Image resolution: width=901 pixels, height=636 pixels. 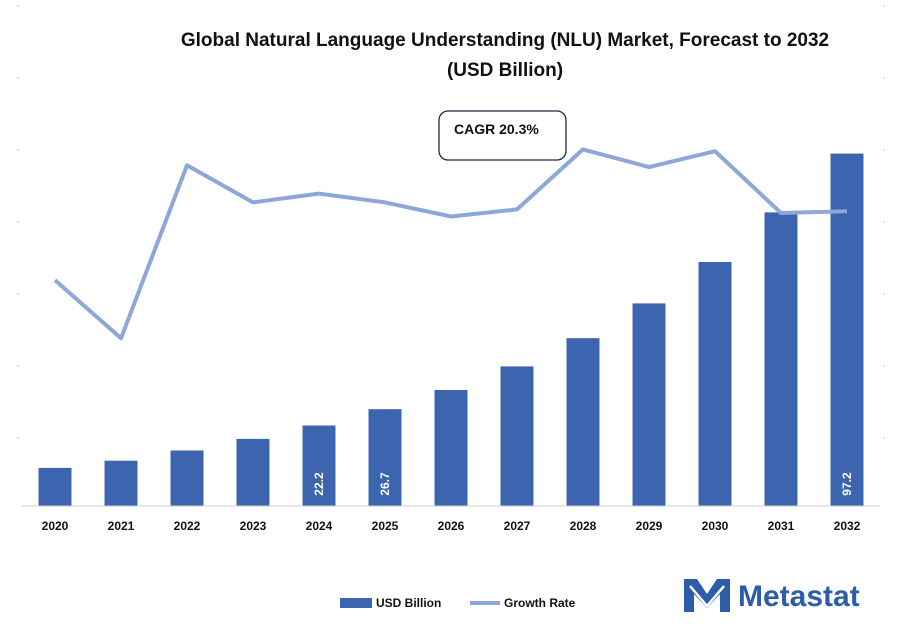 I want to click on bar-2031, so click(x=781, y=359).